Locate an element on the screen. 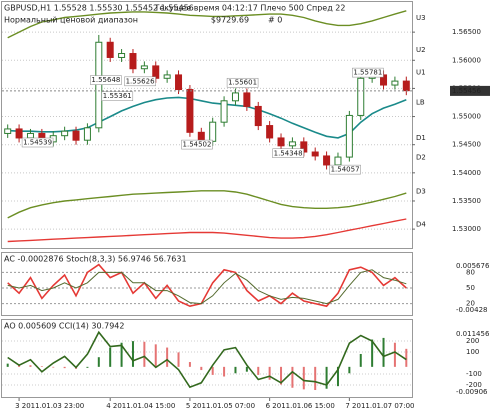 This screenshot has height=413, width=500. oscillator-line is located at coordinates (207, 285).